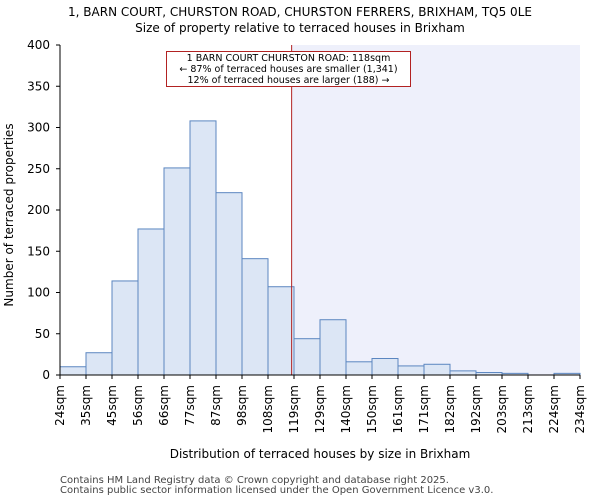 This screenshot has width=600, height=500. What do you see at coordinates (320, 409) in the screenshot?
I see `x-tick-label: 129sqm` at bounding box center [320, 409].